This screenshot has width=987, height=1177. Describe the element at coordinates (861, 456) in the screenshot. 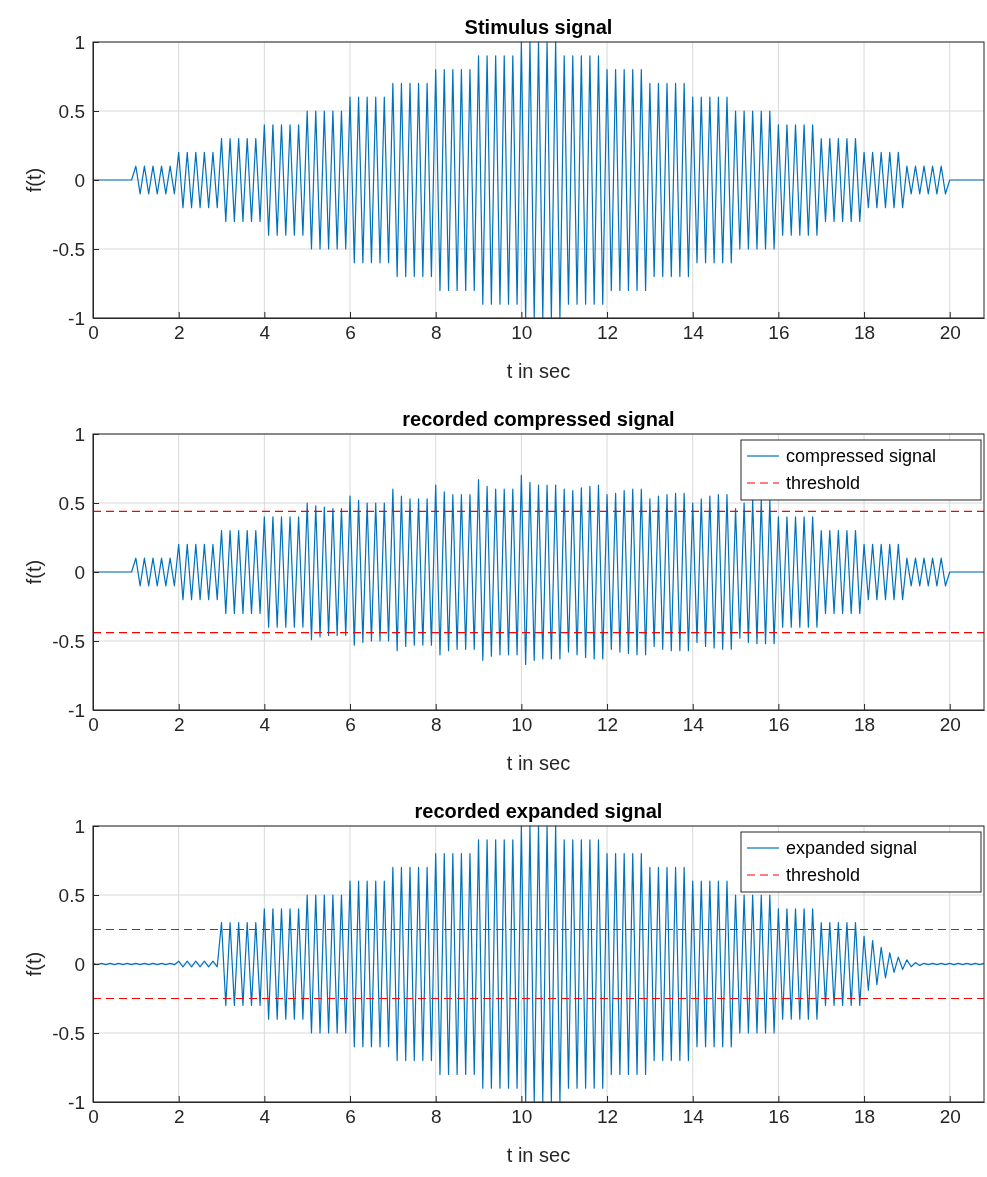

I see `legend-label: compressed signal` at that location.